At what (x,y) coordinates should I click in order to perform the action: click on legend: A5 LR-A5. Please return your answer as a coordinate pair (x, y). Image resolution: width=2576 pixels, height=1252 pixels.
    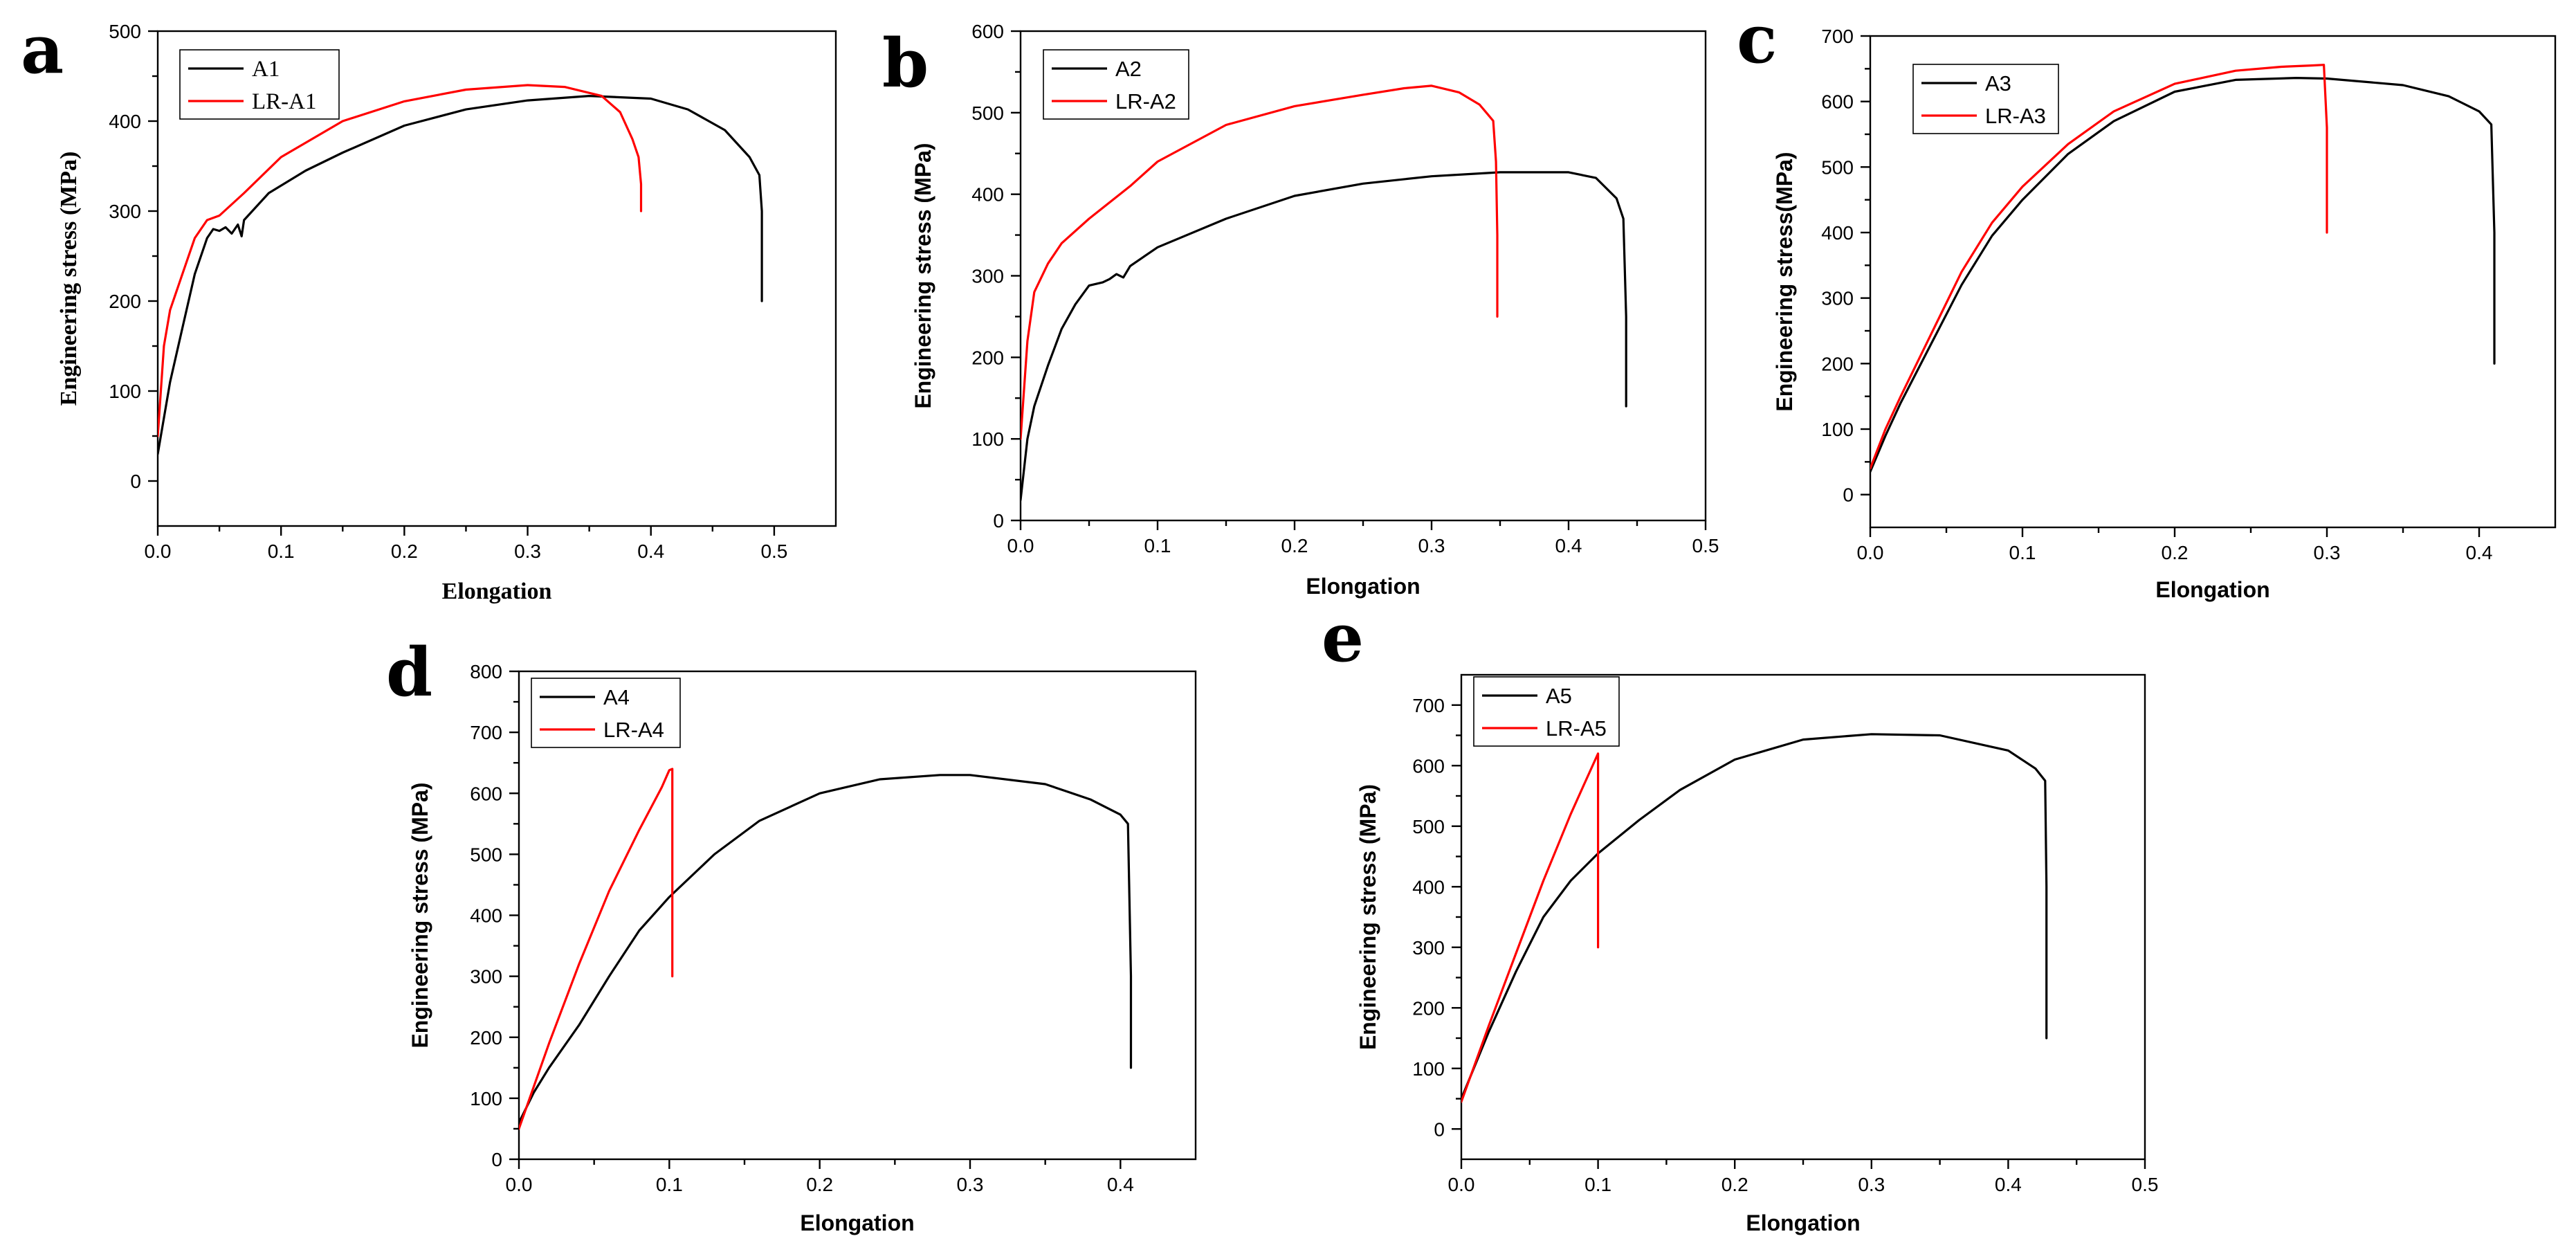
    Looking at the image, I should click on (1547, 711).